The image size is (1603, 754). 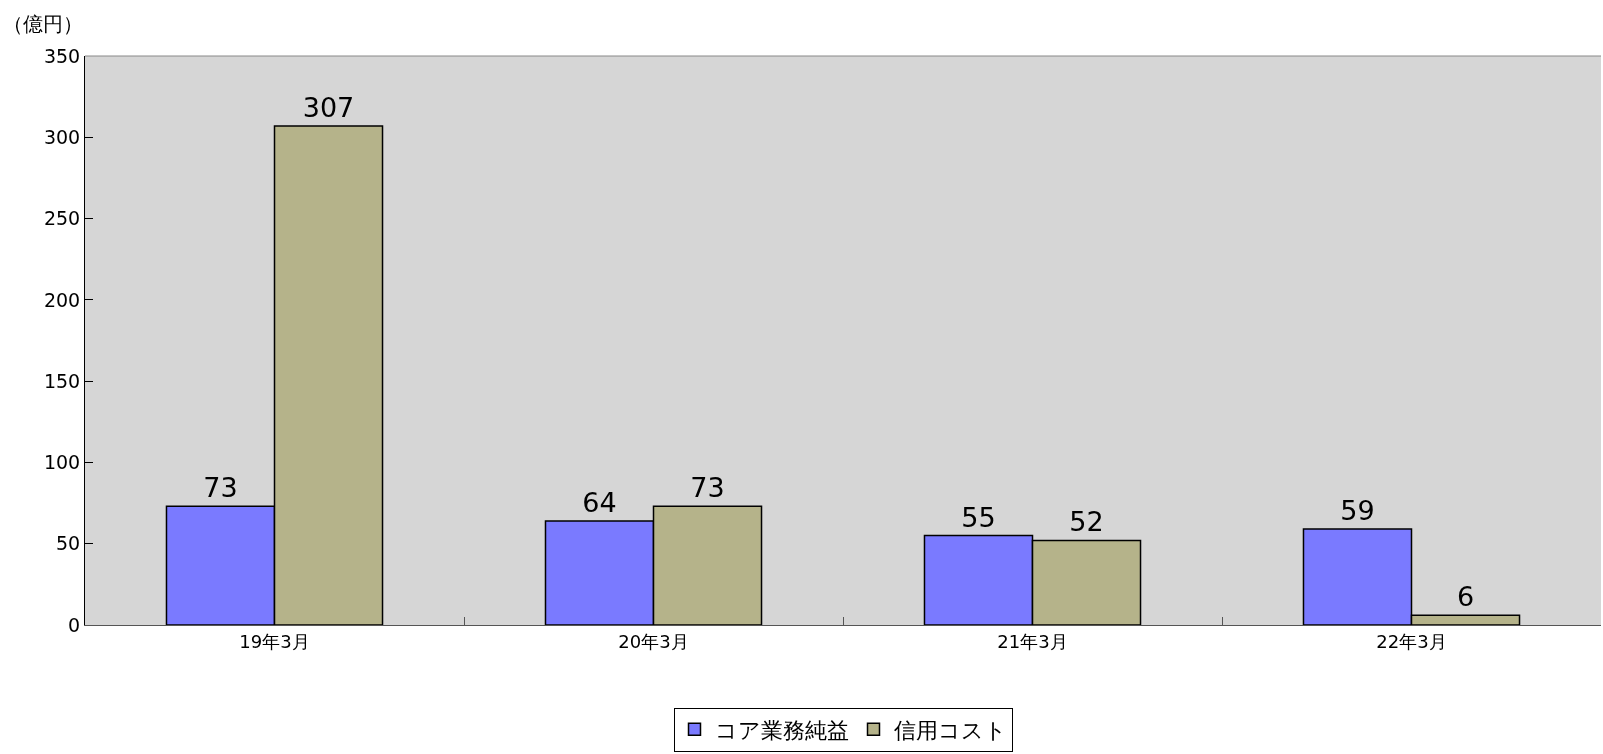 I want to click on x-tick-label: 20年3月, so click(x=653, y=641).